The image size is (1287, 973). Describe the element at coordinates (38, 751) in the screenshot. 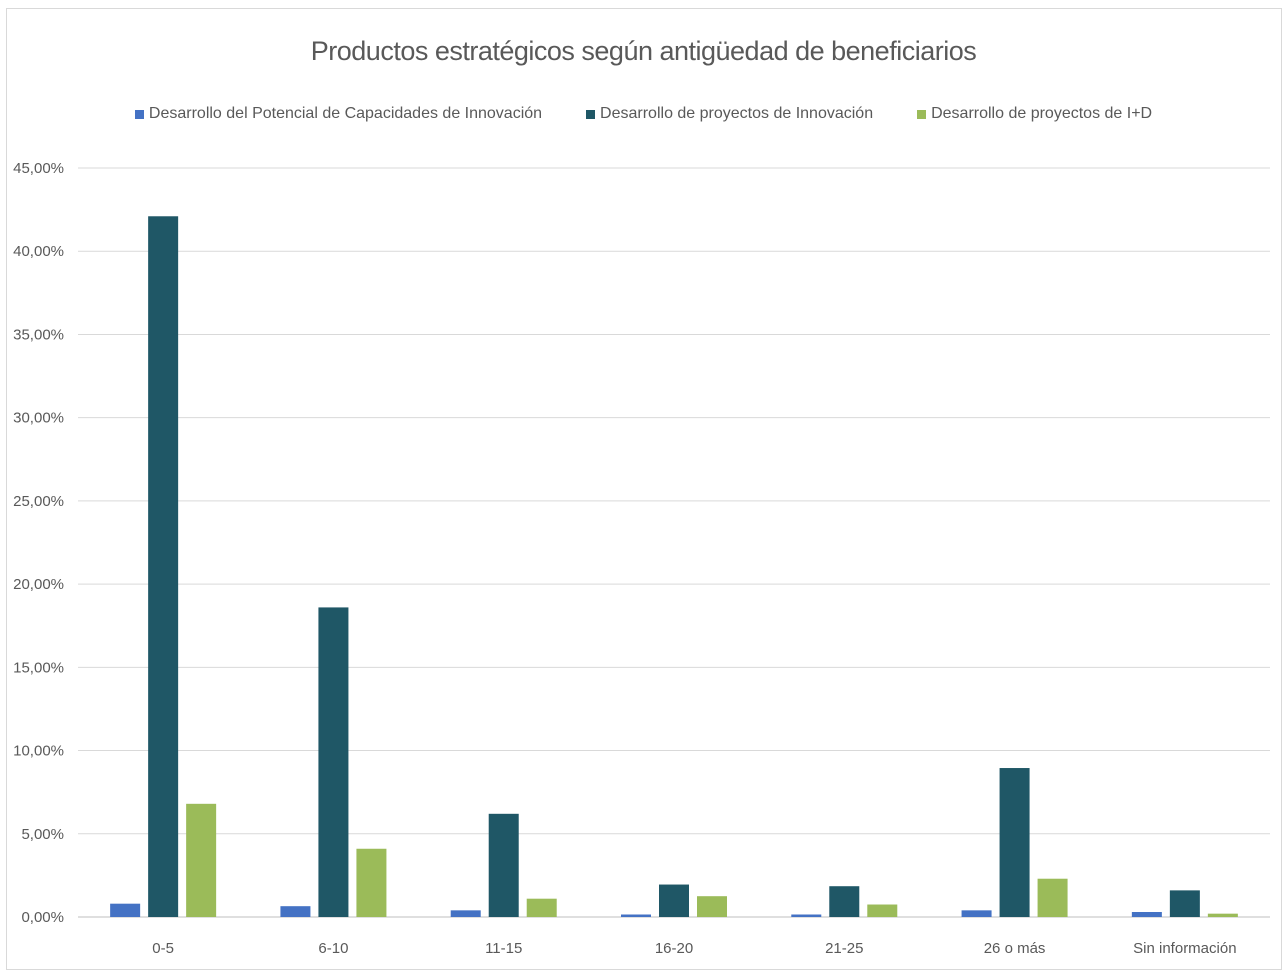

I see `y-tick-label: 10,00%` at that location.